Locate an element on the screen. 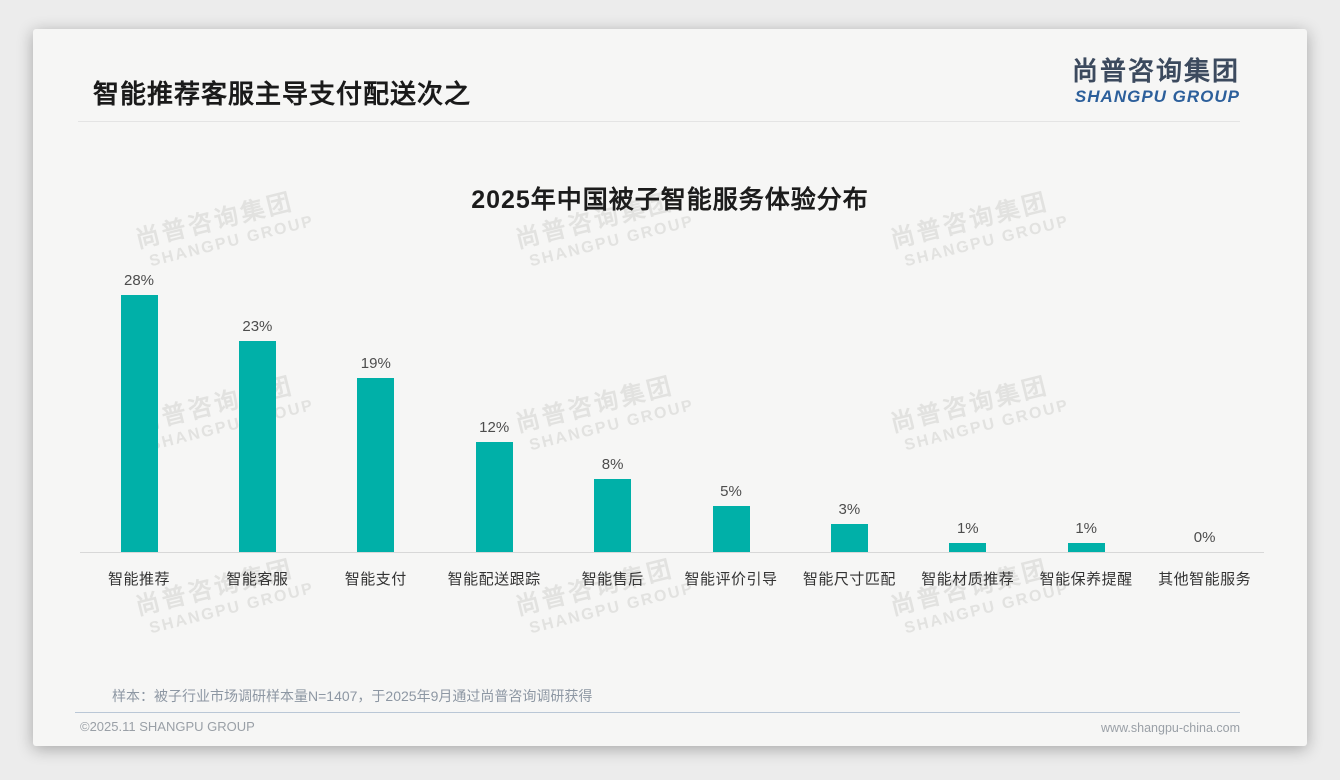 The image size is (1340, 780). sample-note: 样本：被子行业市场调研样本量N=1407，于2025年9月通过尚普咨询调研获得 is located at coordinates (352, 696).